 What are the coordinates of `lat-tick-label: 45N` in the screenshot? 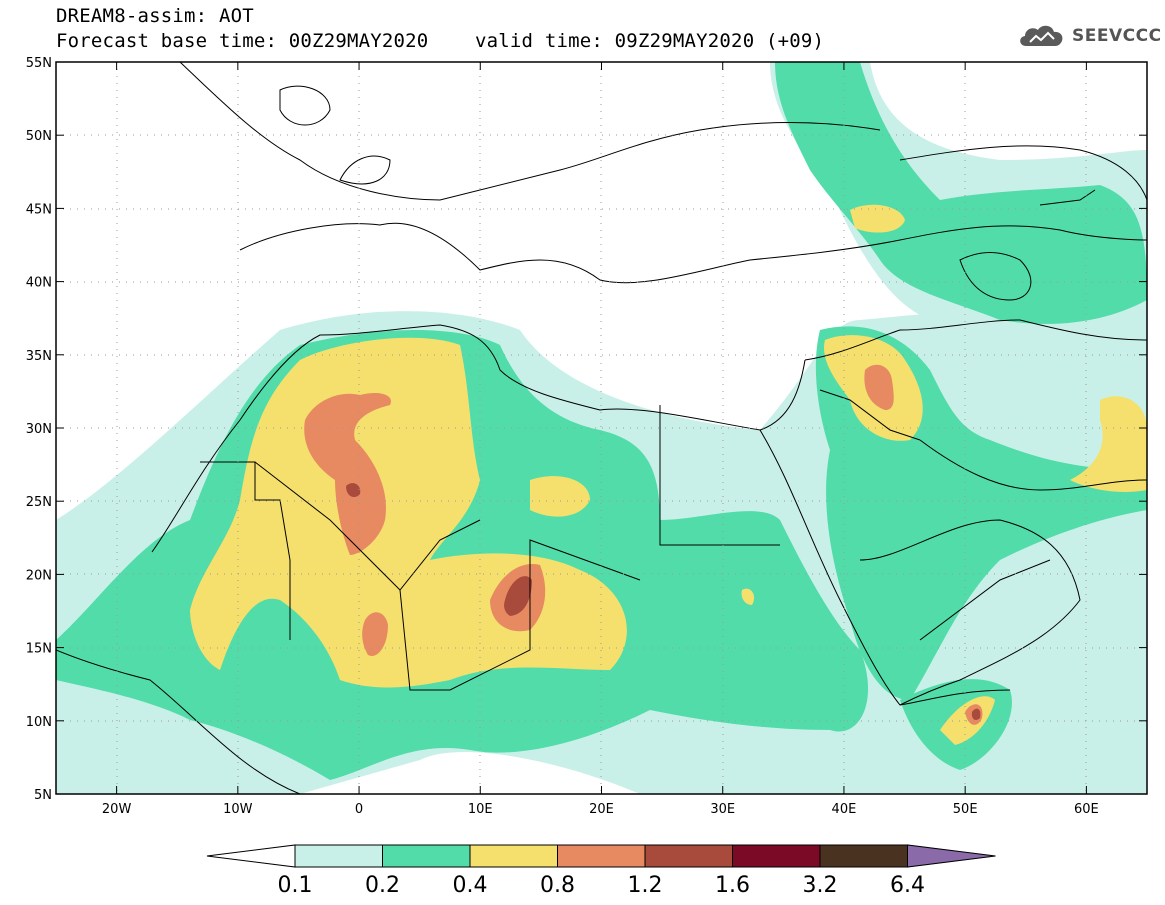 It's located at (39, 209).